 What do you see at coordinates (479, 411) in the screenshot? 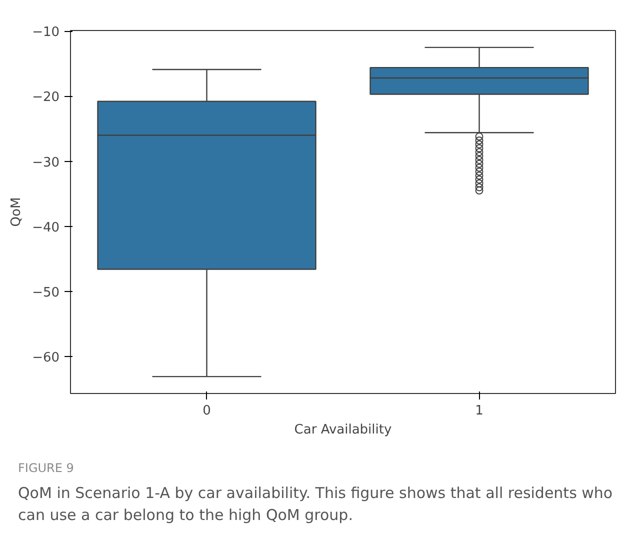
I see `x-tick-label: 1` at bounding box center [479, 411].